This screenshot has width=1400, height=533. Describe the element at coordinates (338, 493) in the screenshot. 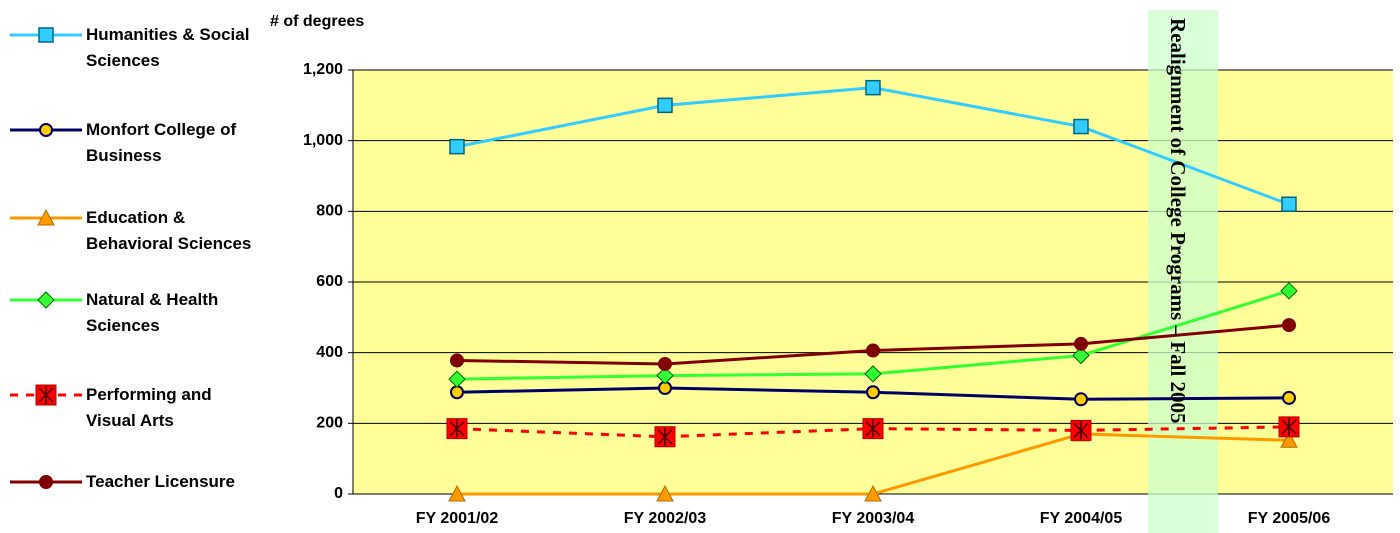

I see `y-tick-label: 0` at that location.